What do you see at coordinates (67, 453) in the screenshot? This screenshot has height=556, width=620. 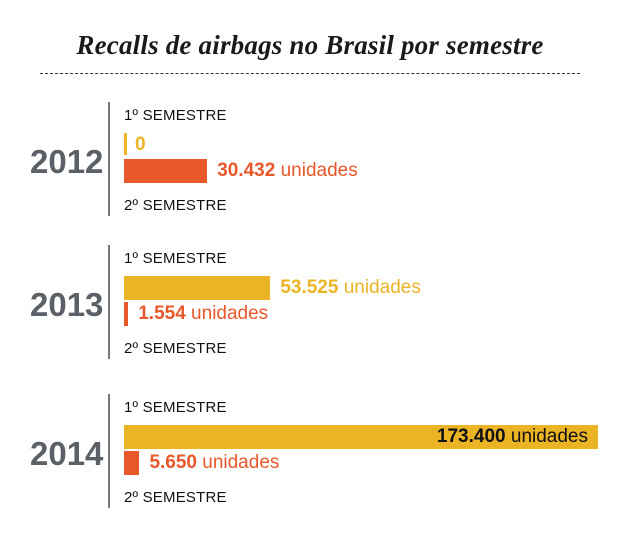 I see `year-label: 2014` at bounding box center [67, 453].